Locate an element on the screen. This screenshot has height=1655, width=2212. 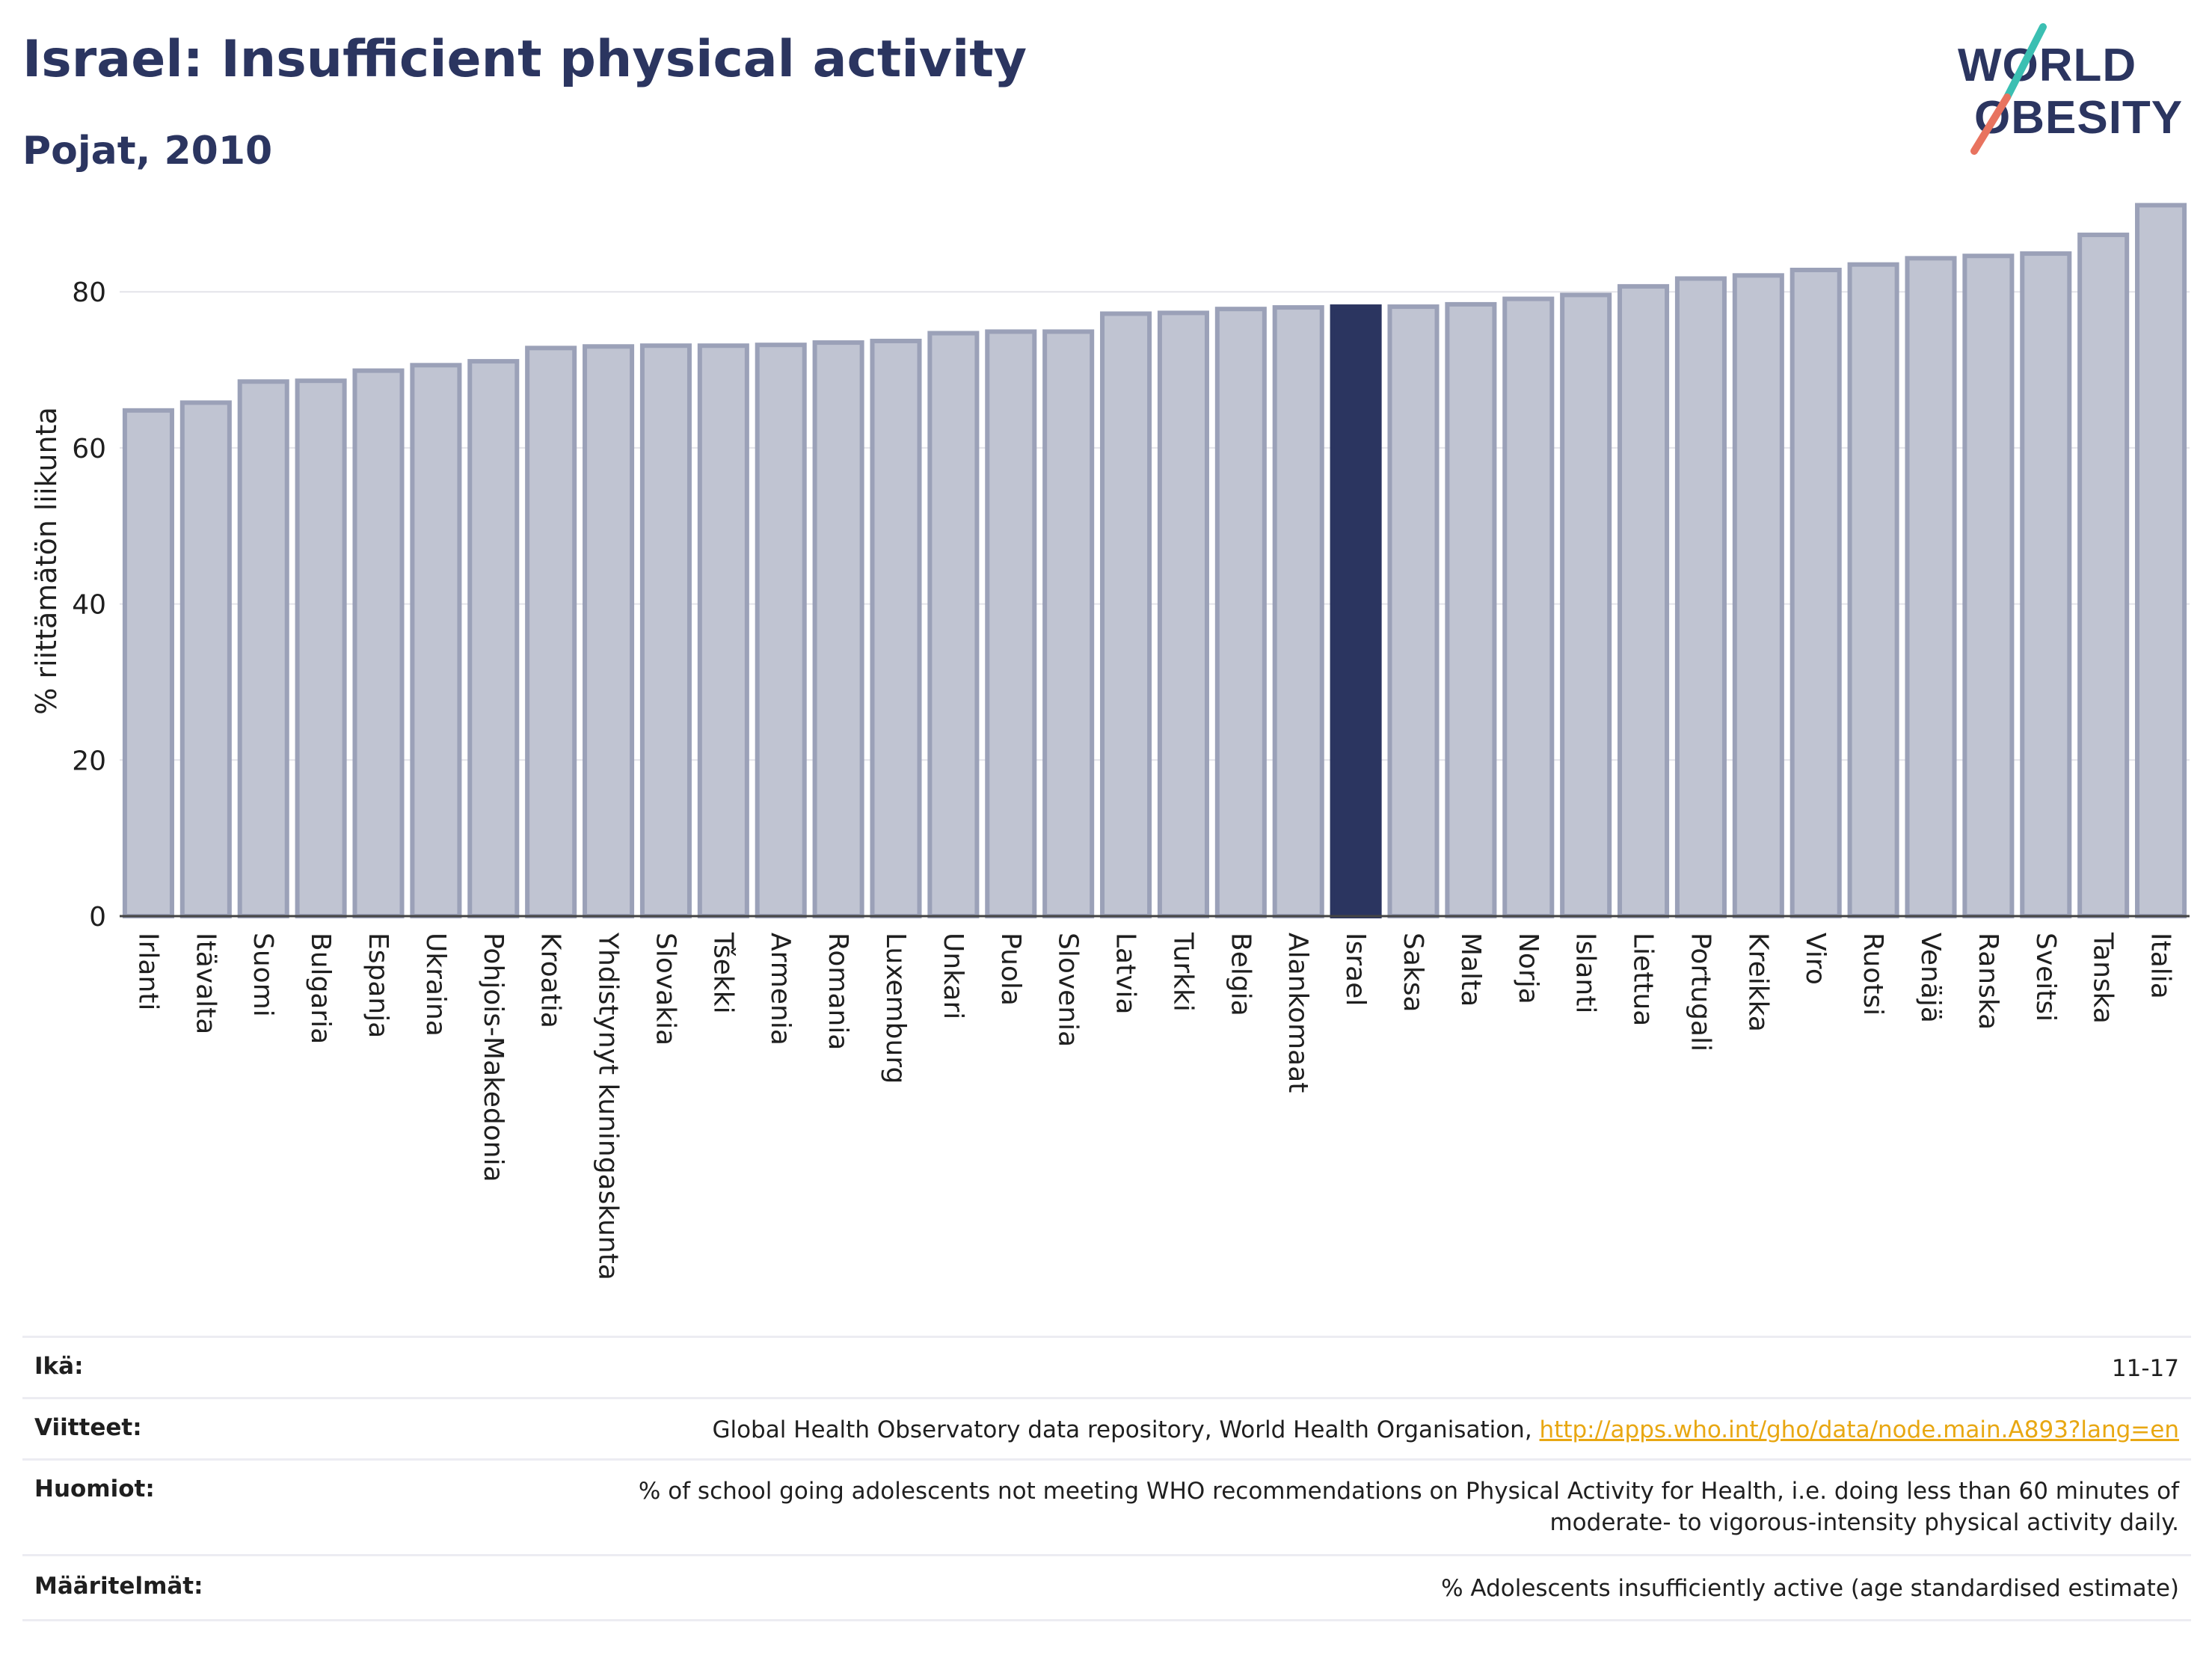
x-tick-label: Tanska is located at coordinates (2103, 978).